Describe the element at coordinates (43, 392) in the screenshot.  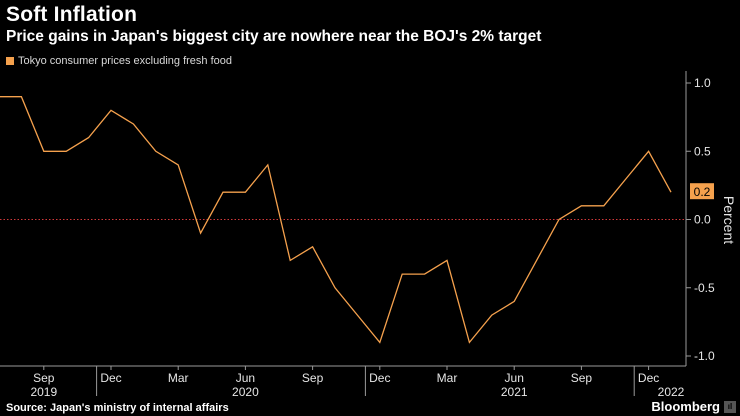
I see `x-year-label: 2019` at that location.